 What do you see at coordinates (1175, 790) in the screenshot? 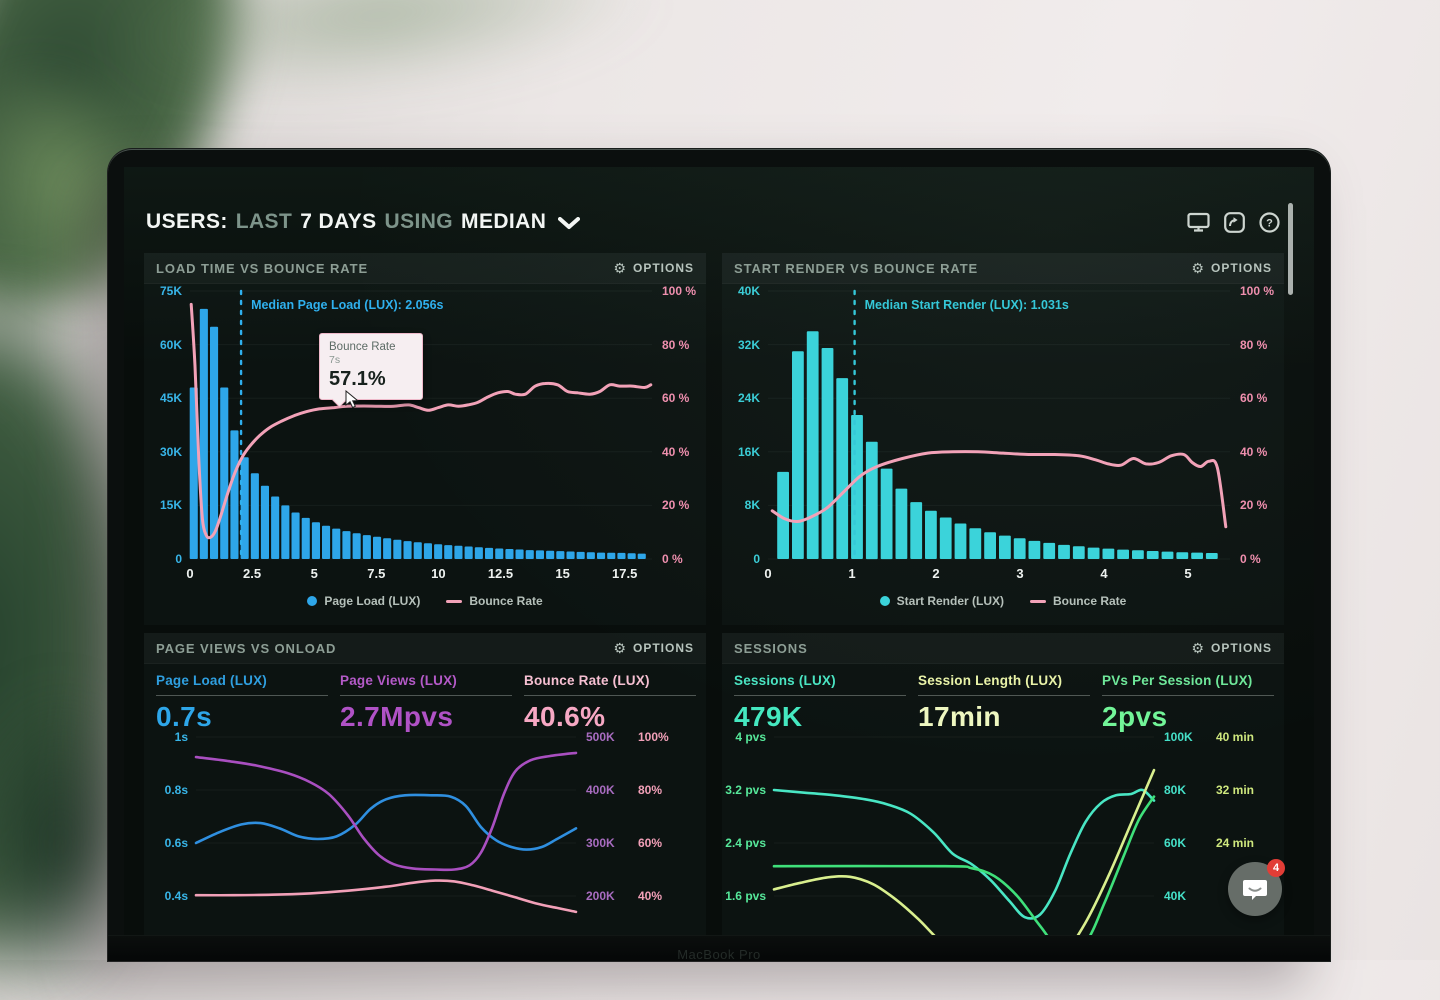
I see `y-axis-right-label: 80K` at bounding box center [1175, 790].